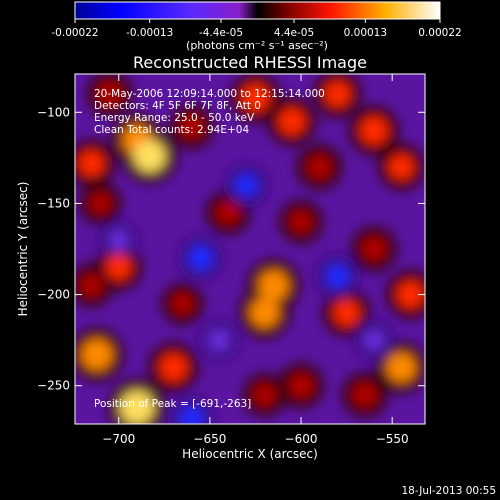 This screenshot has width=500, height=500. What do you see at coordinates (172, 404) in the screenshot?
I see `peak-label: Position of Peak = [-691,-263]` at bounding box center [172, 404].